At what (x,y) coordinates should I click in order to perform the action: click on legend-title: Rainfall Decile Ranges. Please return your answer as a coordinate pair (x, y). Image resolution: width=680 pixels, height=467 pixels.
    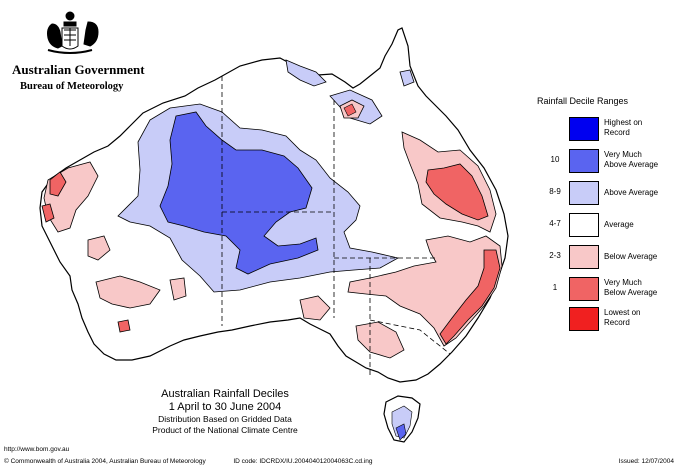
    Looking at the image, I should click on (583, 101).